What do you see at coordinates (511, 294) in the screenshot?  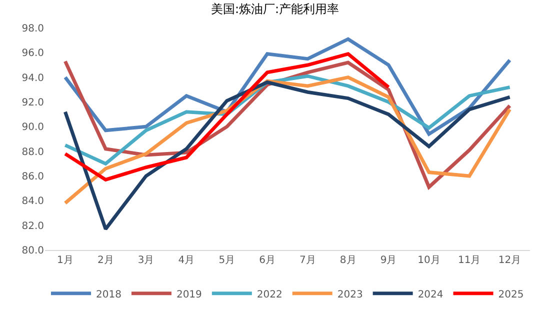 I see `legend-label: 2025` at bounding box center [511, 294].